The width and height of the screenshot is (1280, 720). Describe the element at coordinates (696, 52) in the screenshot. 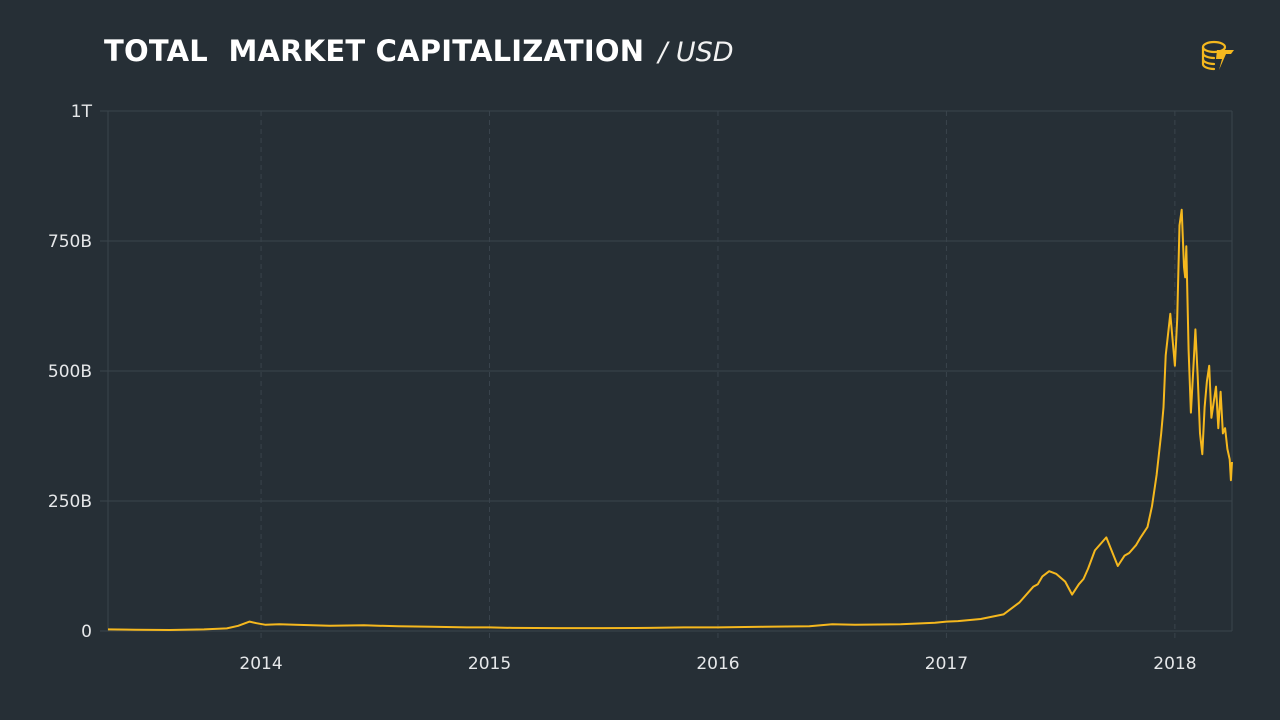

I see `chart-unit-label: / USD` at that location.